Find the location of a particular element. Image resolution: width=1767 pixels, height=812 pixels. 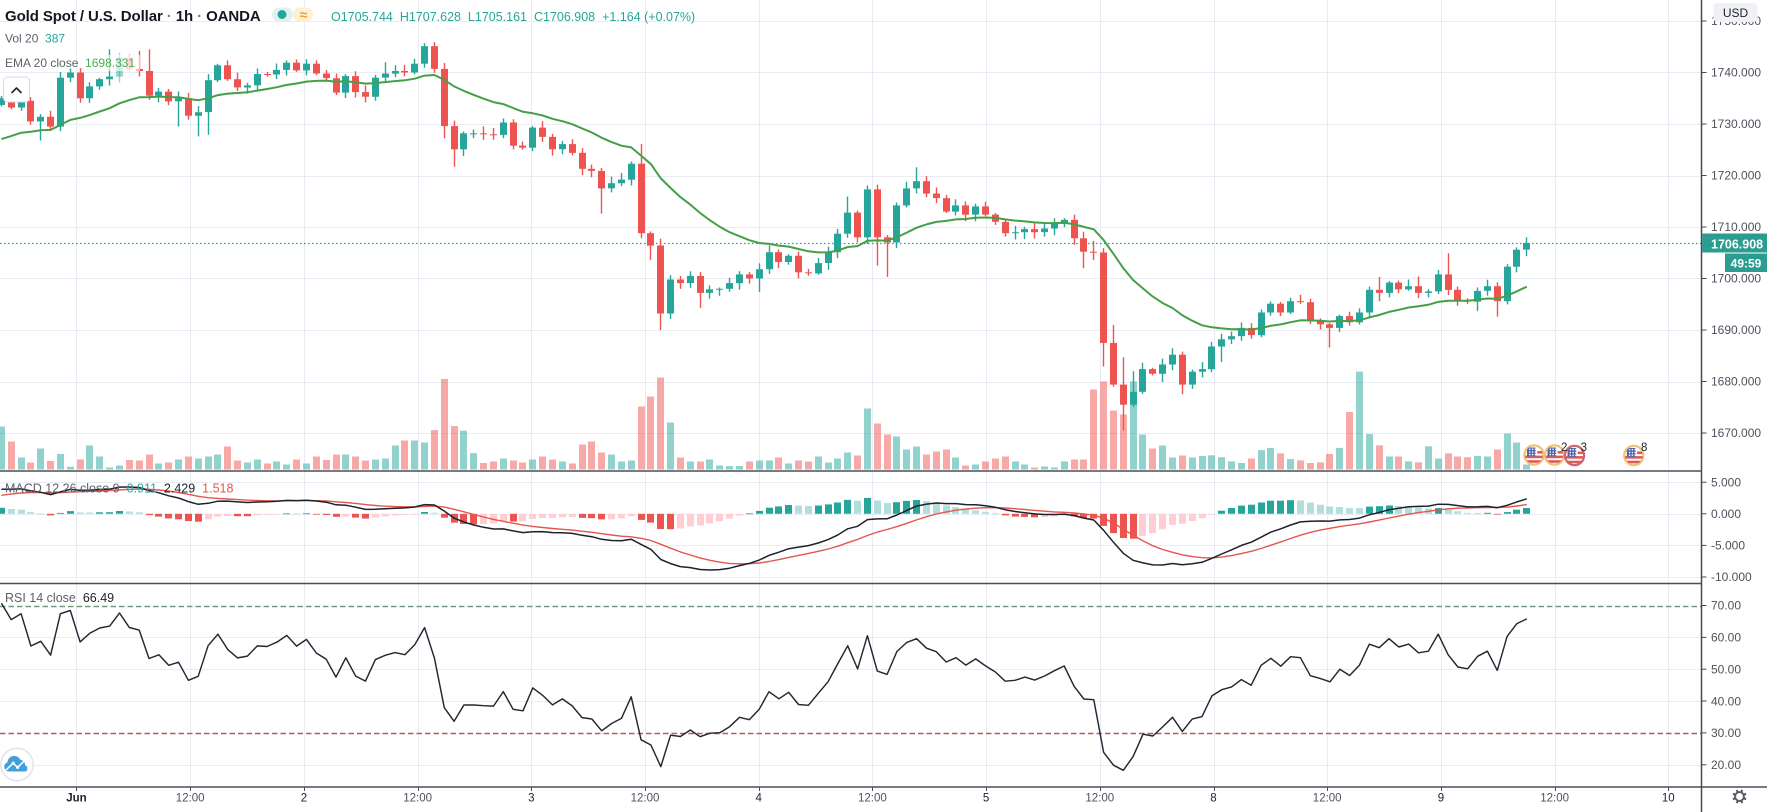

svg-text: 40.00 is located at coordinates (1726, 701).